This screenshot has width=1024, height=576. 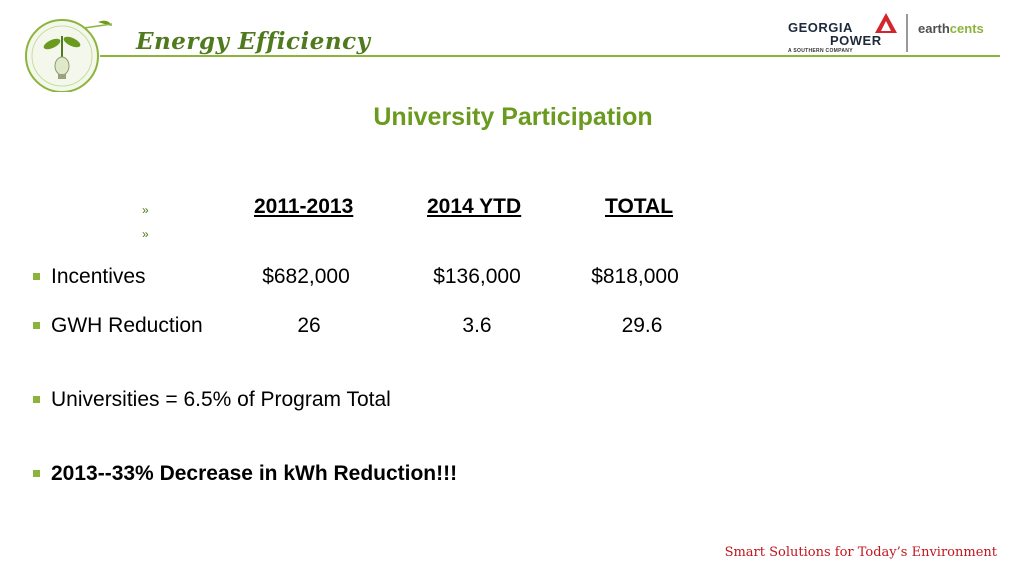 What do you see at coordinates (474, 206) in the screenshot?
I see `column-header-2014-ytd: 2014 YTD` at bounding box center [474, 206].